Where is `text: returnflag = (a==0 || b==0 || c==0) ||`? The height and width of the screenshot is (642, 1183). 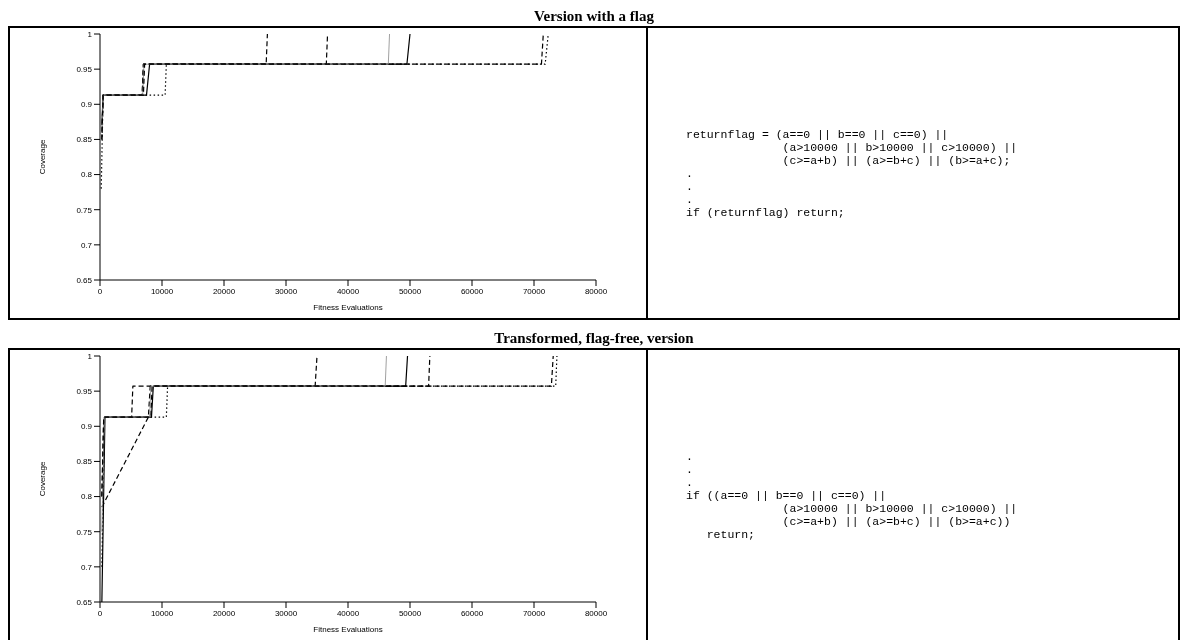 text: returnflag = (a==0 || b==0 || c==0) || is located at coordinates (818, 134).